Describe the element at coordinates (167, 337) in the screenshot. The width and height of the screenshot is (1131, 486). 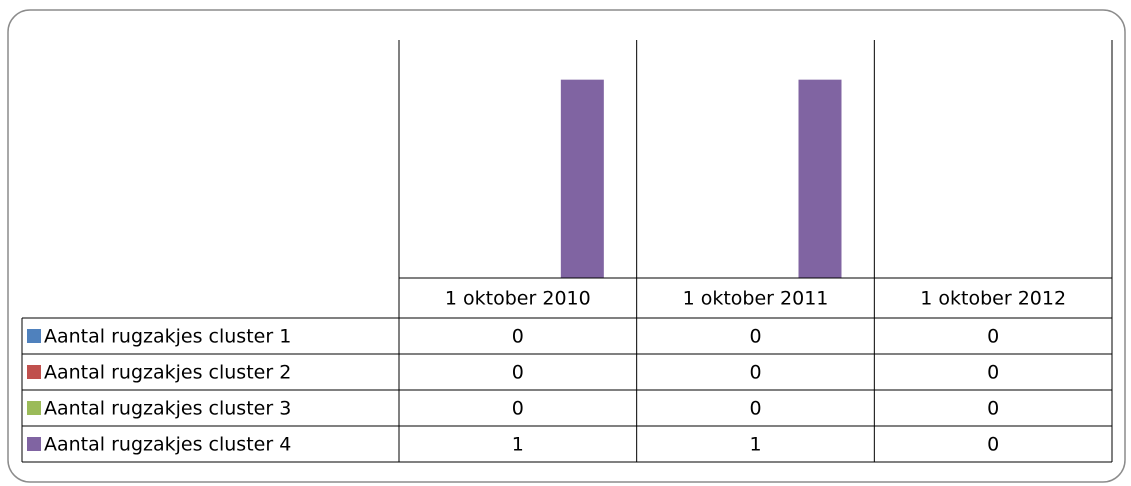
I see `legend-label: Aantal rugzakjes cluster 1` at that location.